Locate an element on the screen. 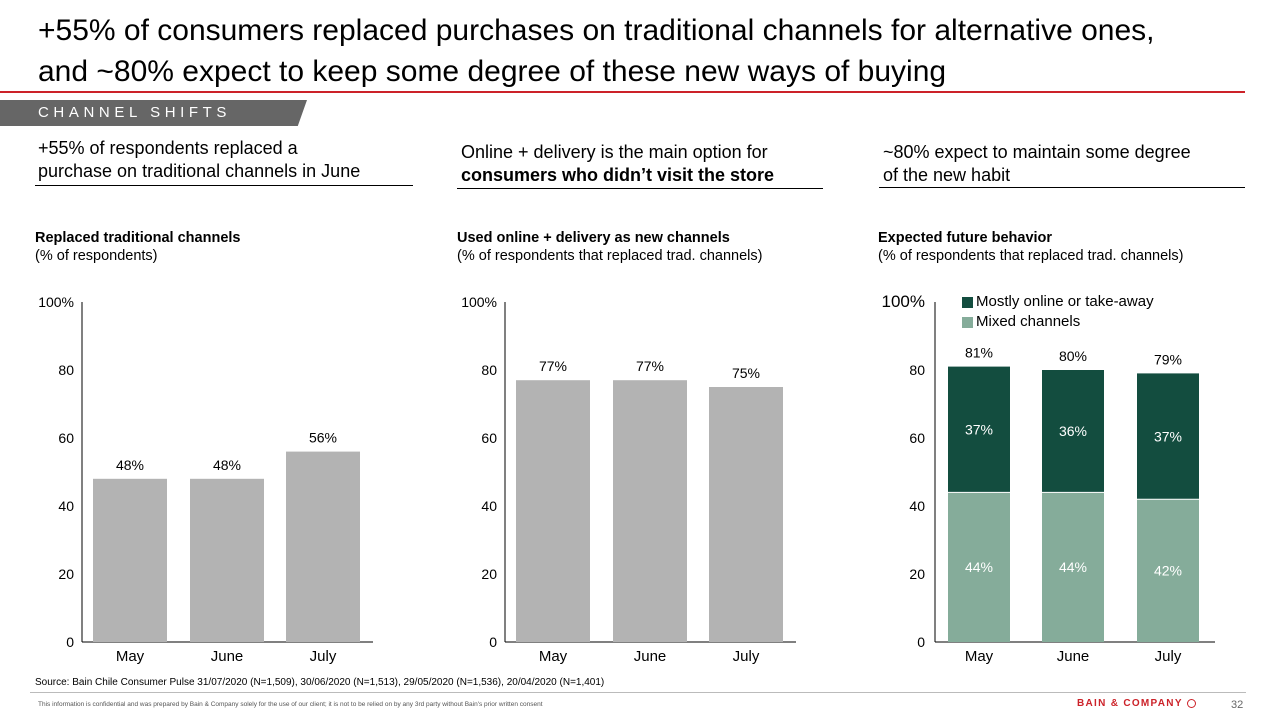  legend-item-mixed: Mixed channels is located at coordinates (1058, 322).